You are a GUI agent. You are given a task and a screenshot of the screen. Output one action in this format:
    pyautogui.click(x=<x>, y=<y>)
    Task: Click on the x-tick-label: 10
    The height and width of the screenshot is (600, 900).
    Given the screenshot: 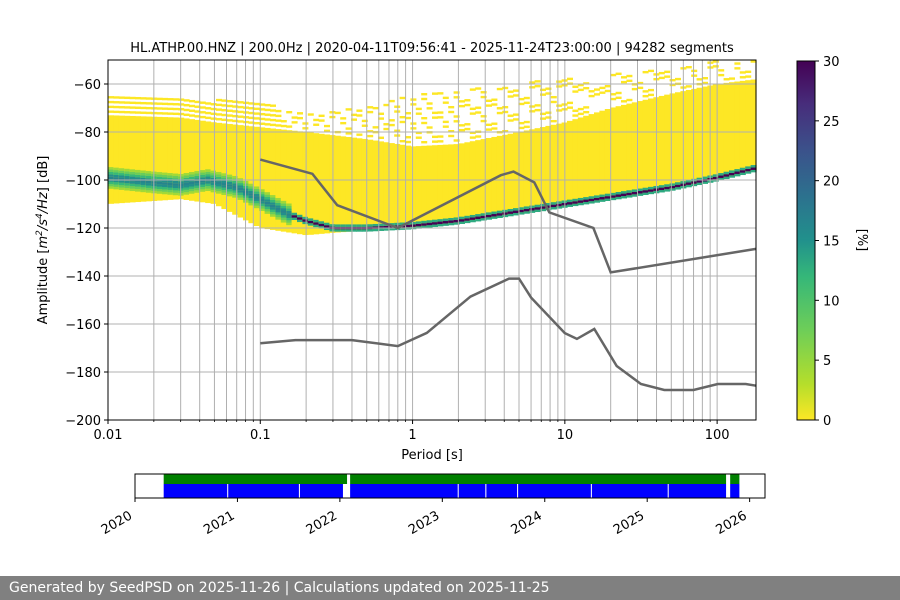 What is the action you would take?
    pyautogui.click(x=565, y=435)
    